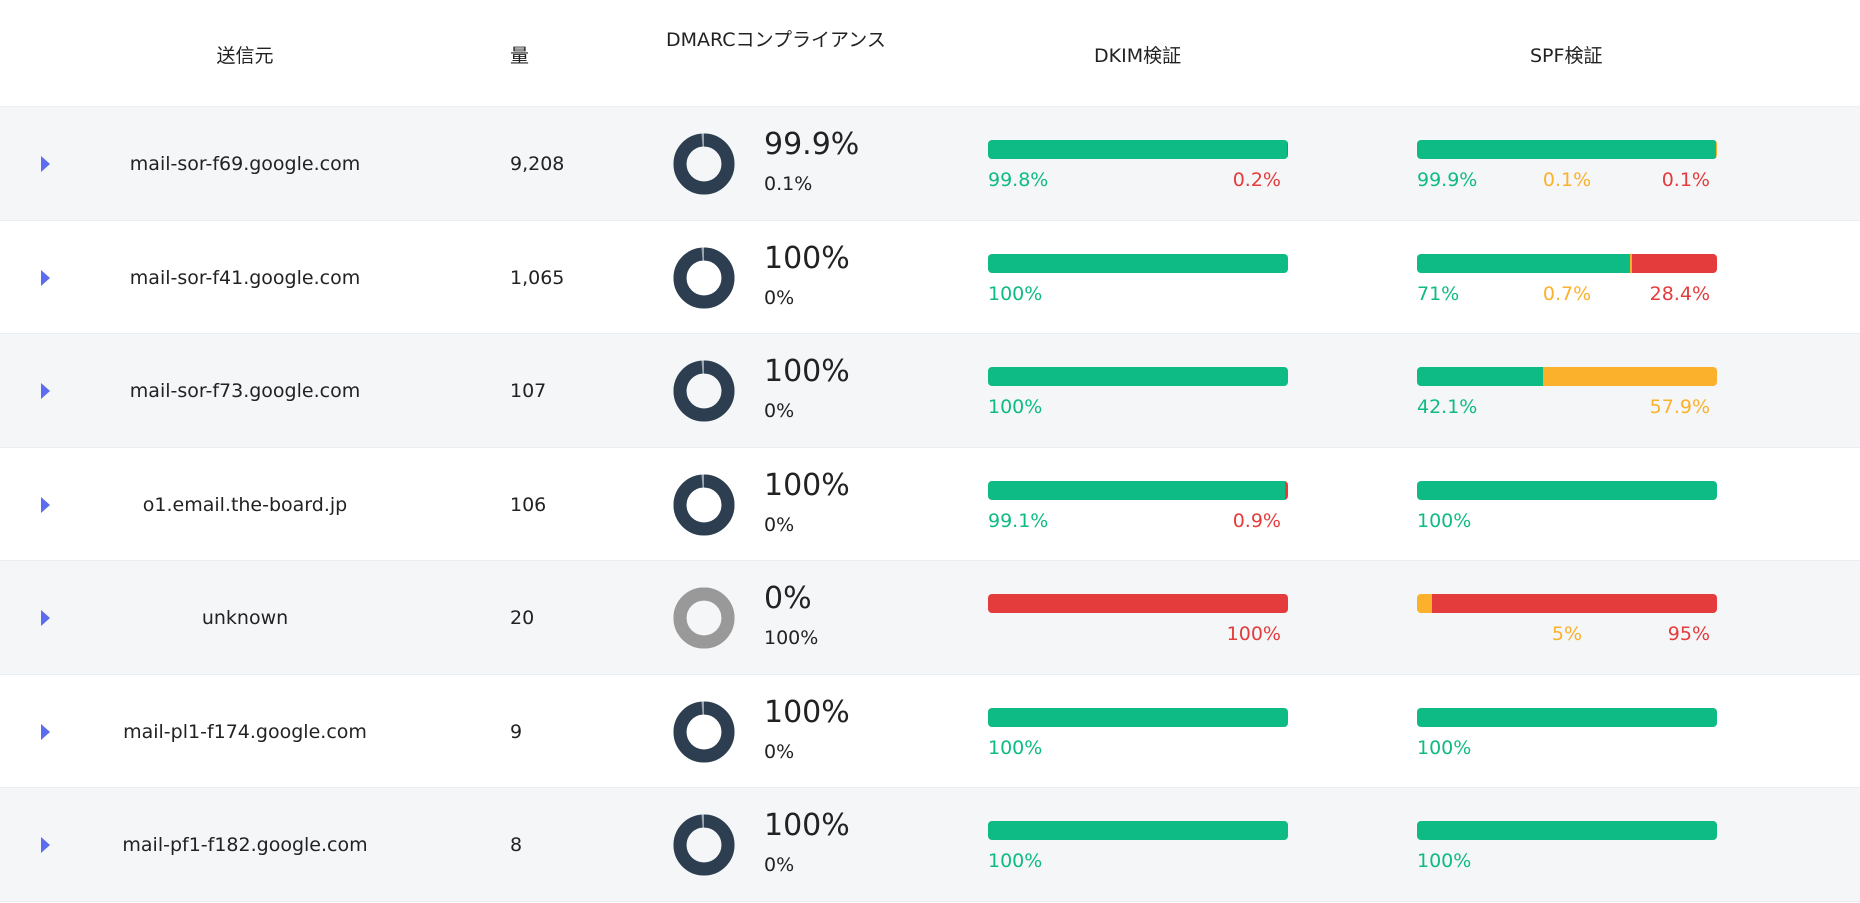  Describe the element at coordinates (245, 164) in the screenshot. I see `sender-name: mail-sor-f69.google.com` at that location.